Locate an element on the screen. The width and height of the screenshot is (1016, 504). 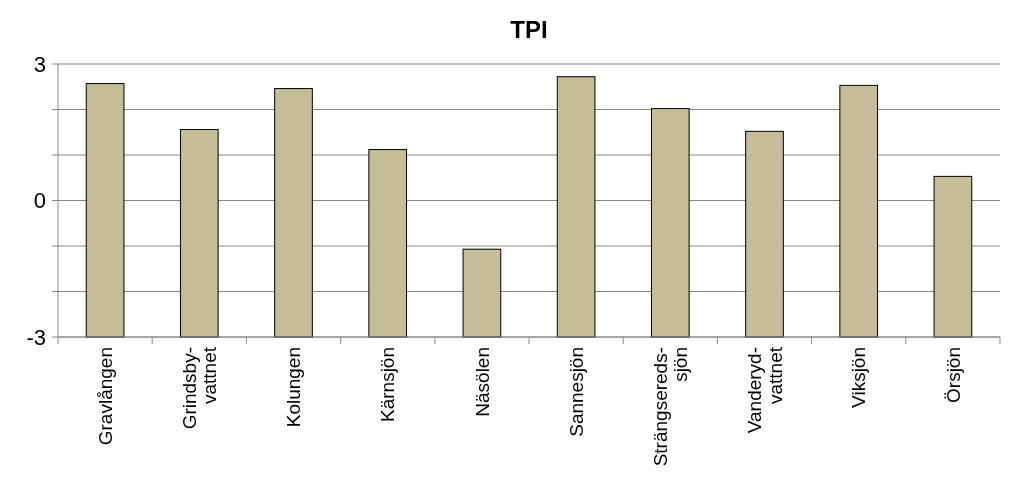
x-tick-label: Vanderyd- vattnet is located at coordinates (764, 390).